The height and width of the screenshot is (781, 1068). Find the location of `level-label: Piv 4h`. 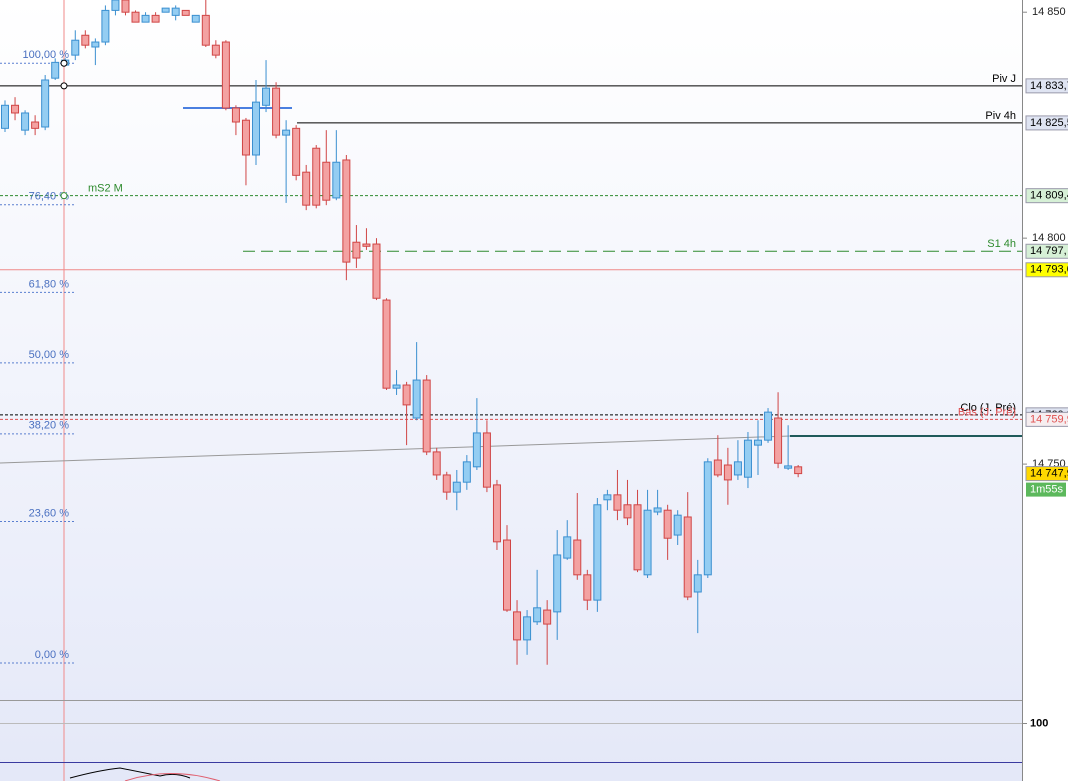

level-label: Piv 4h is located at coordinates (1000, 116).